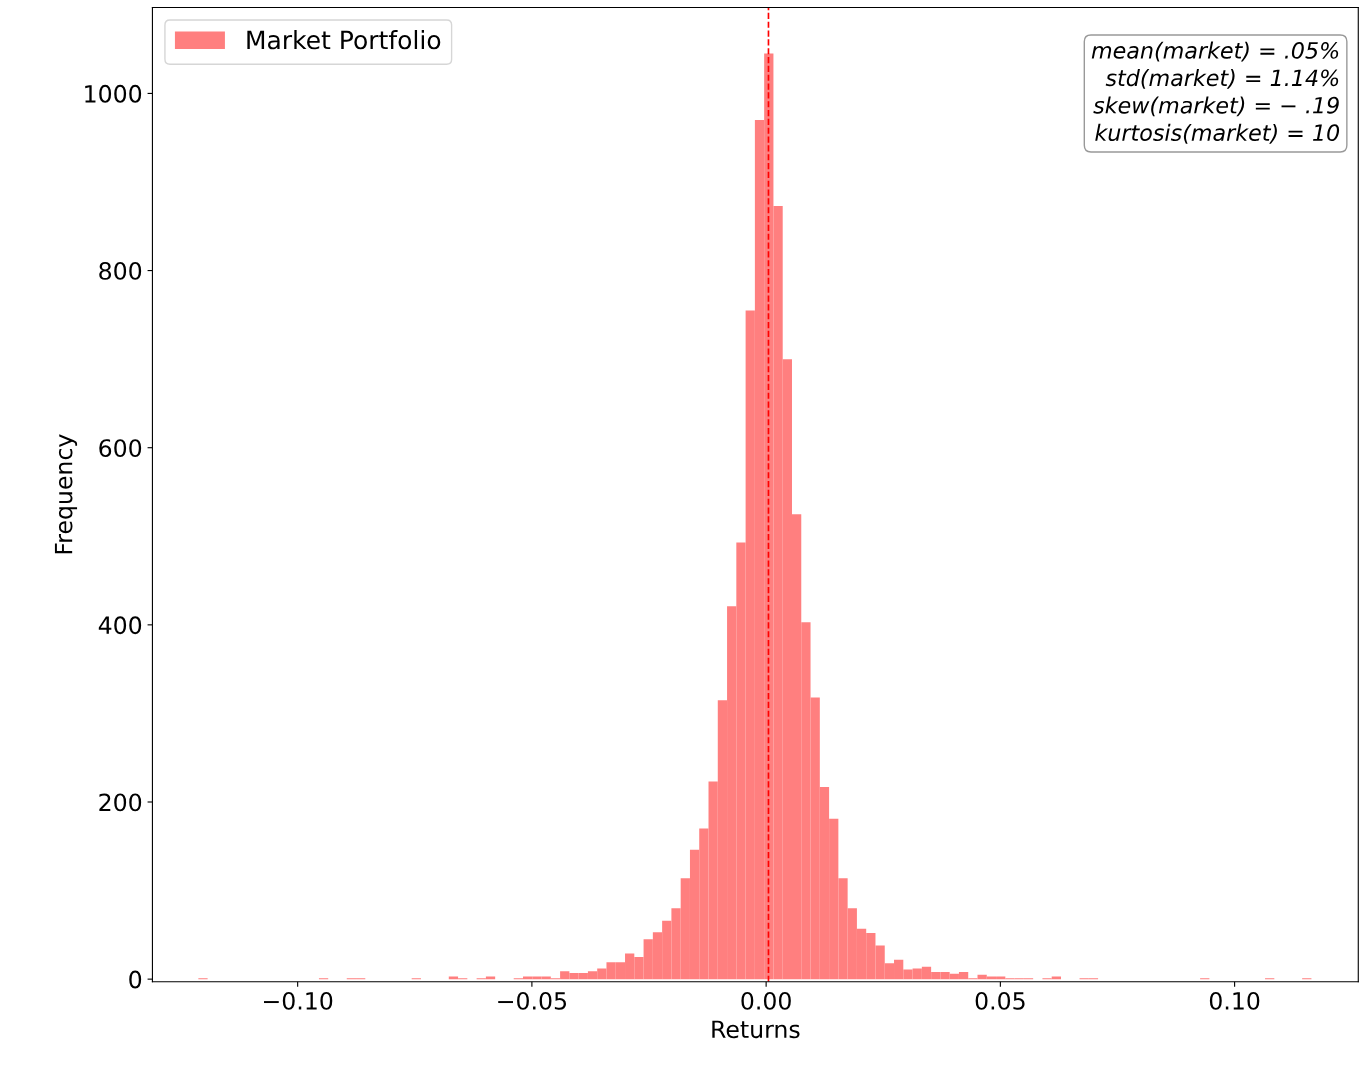 This screenshot has width=1361, height=1073. What do you see at coordinates (756, 1029) in the screenshot?
I see `x-axis-title: Returns` at bounding box center [756, 1029].